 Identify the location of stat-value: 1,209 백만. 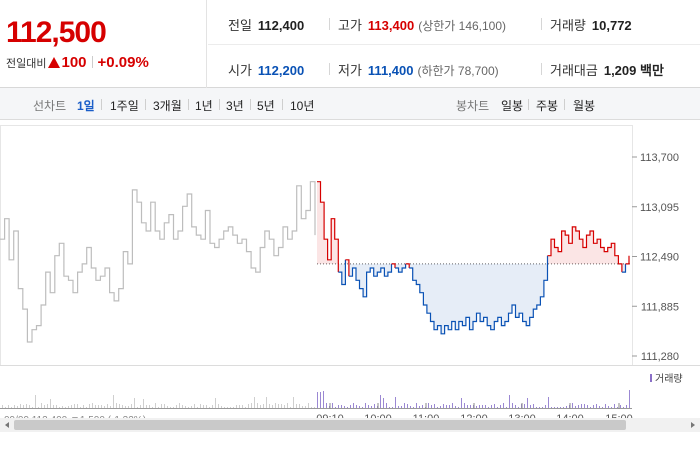
(633, 70).